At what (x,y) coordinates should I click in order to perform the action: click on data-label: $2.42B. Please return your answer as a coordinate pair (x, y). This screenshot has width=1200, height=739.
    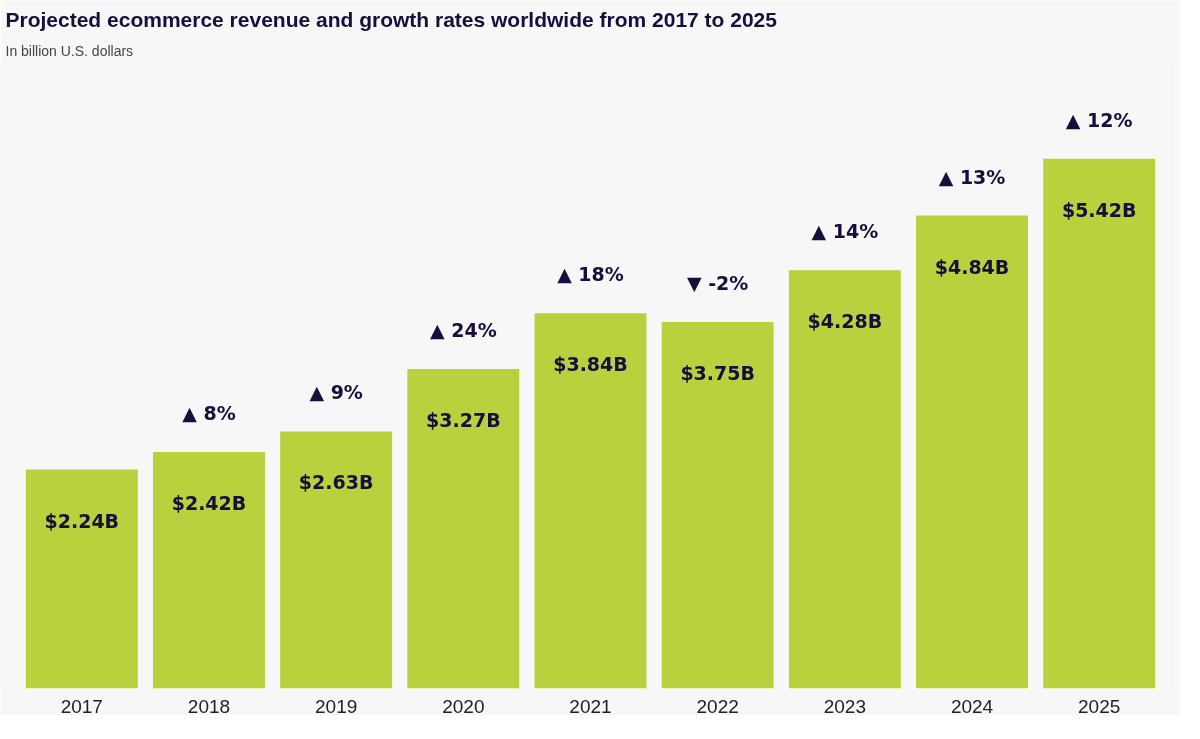
    Looking at the image, I should click on (209, 503).